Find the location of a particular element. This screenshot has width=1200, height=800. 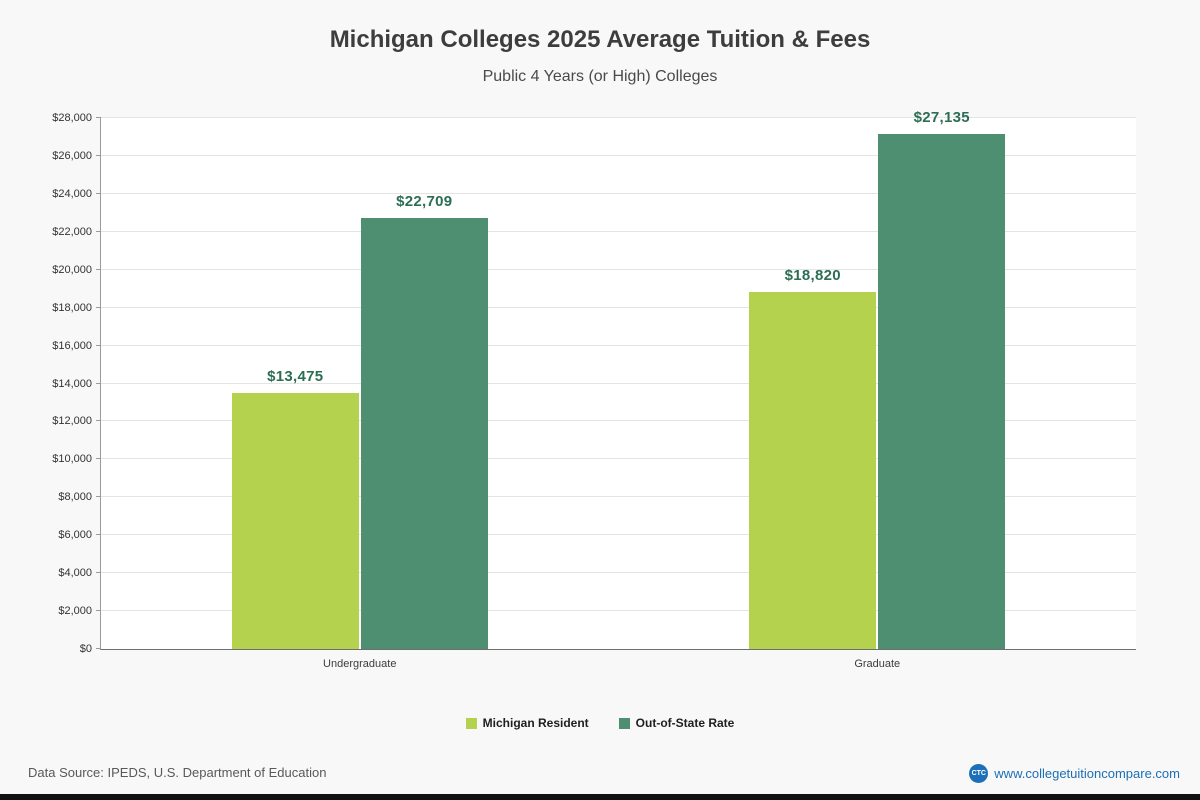

y-axis-label: $12,000 is located at coordinates (72, 421).